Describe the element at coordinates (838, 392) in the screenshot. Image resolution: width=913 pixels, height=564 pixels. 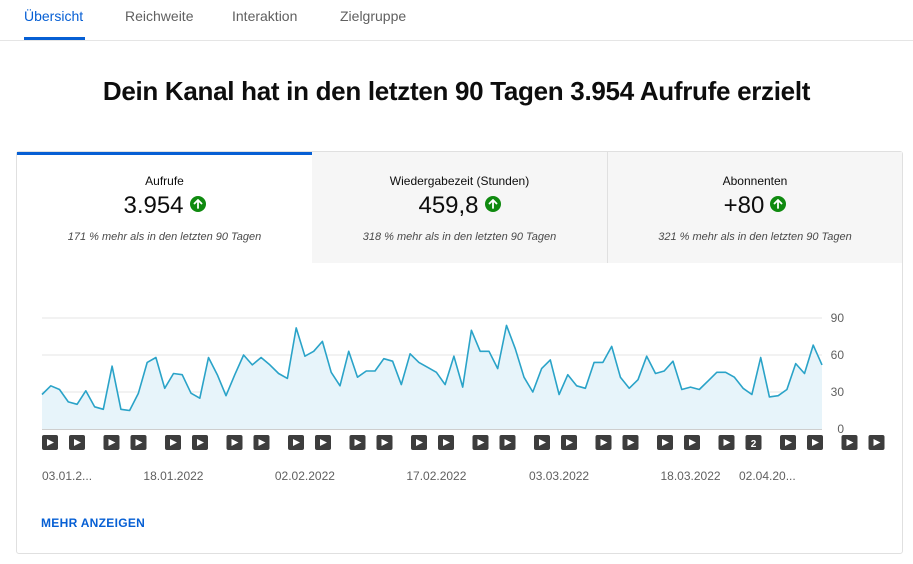
I see `y-tick-label: 30` at that location.